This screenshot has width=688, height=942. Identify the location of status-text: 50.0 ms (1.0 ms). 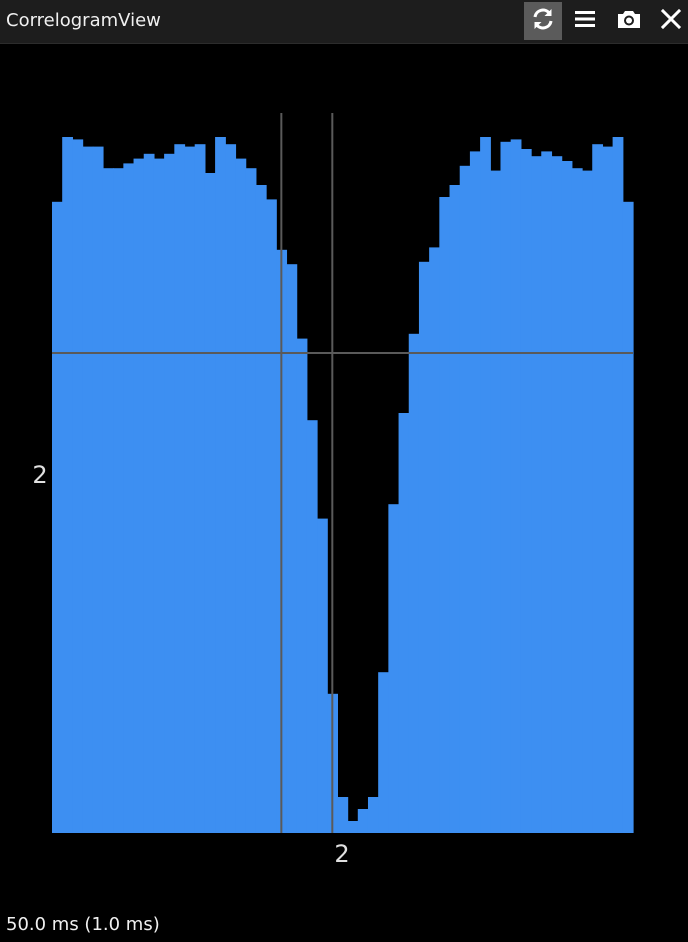
(83, 924).